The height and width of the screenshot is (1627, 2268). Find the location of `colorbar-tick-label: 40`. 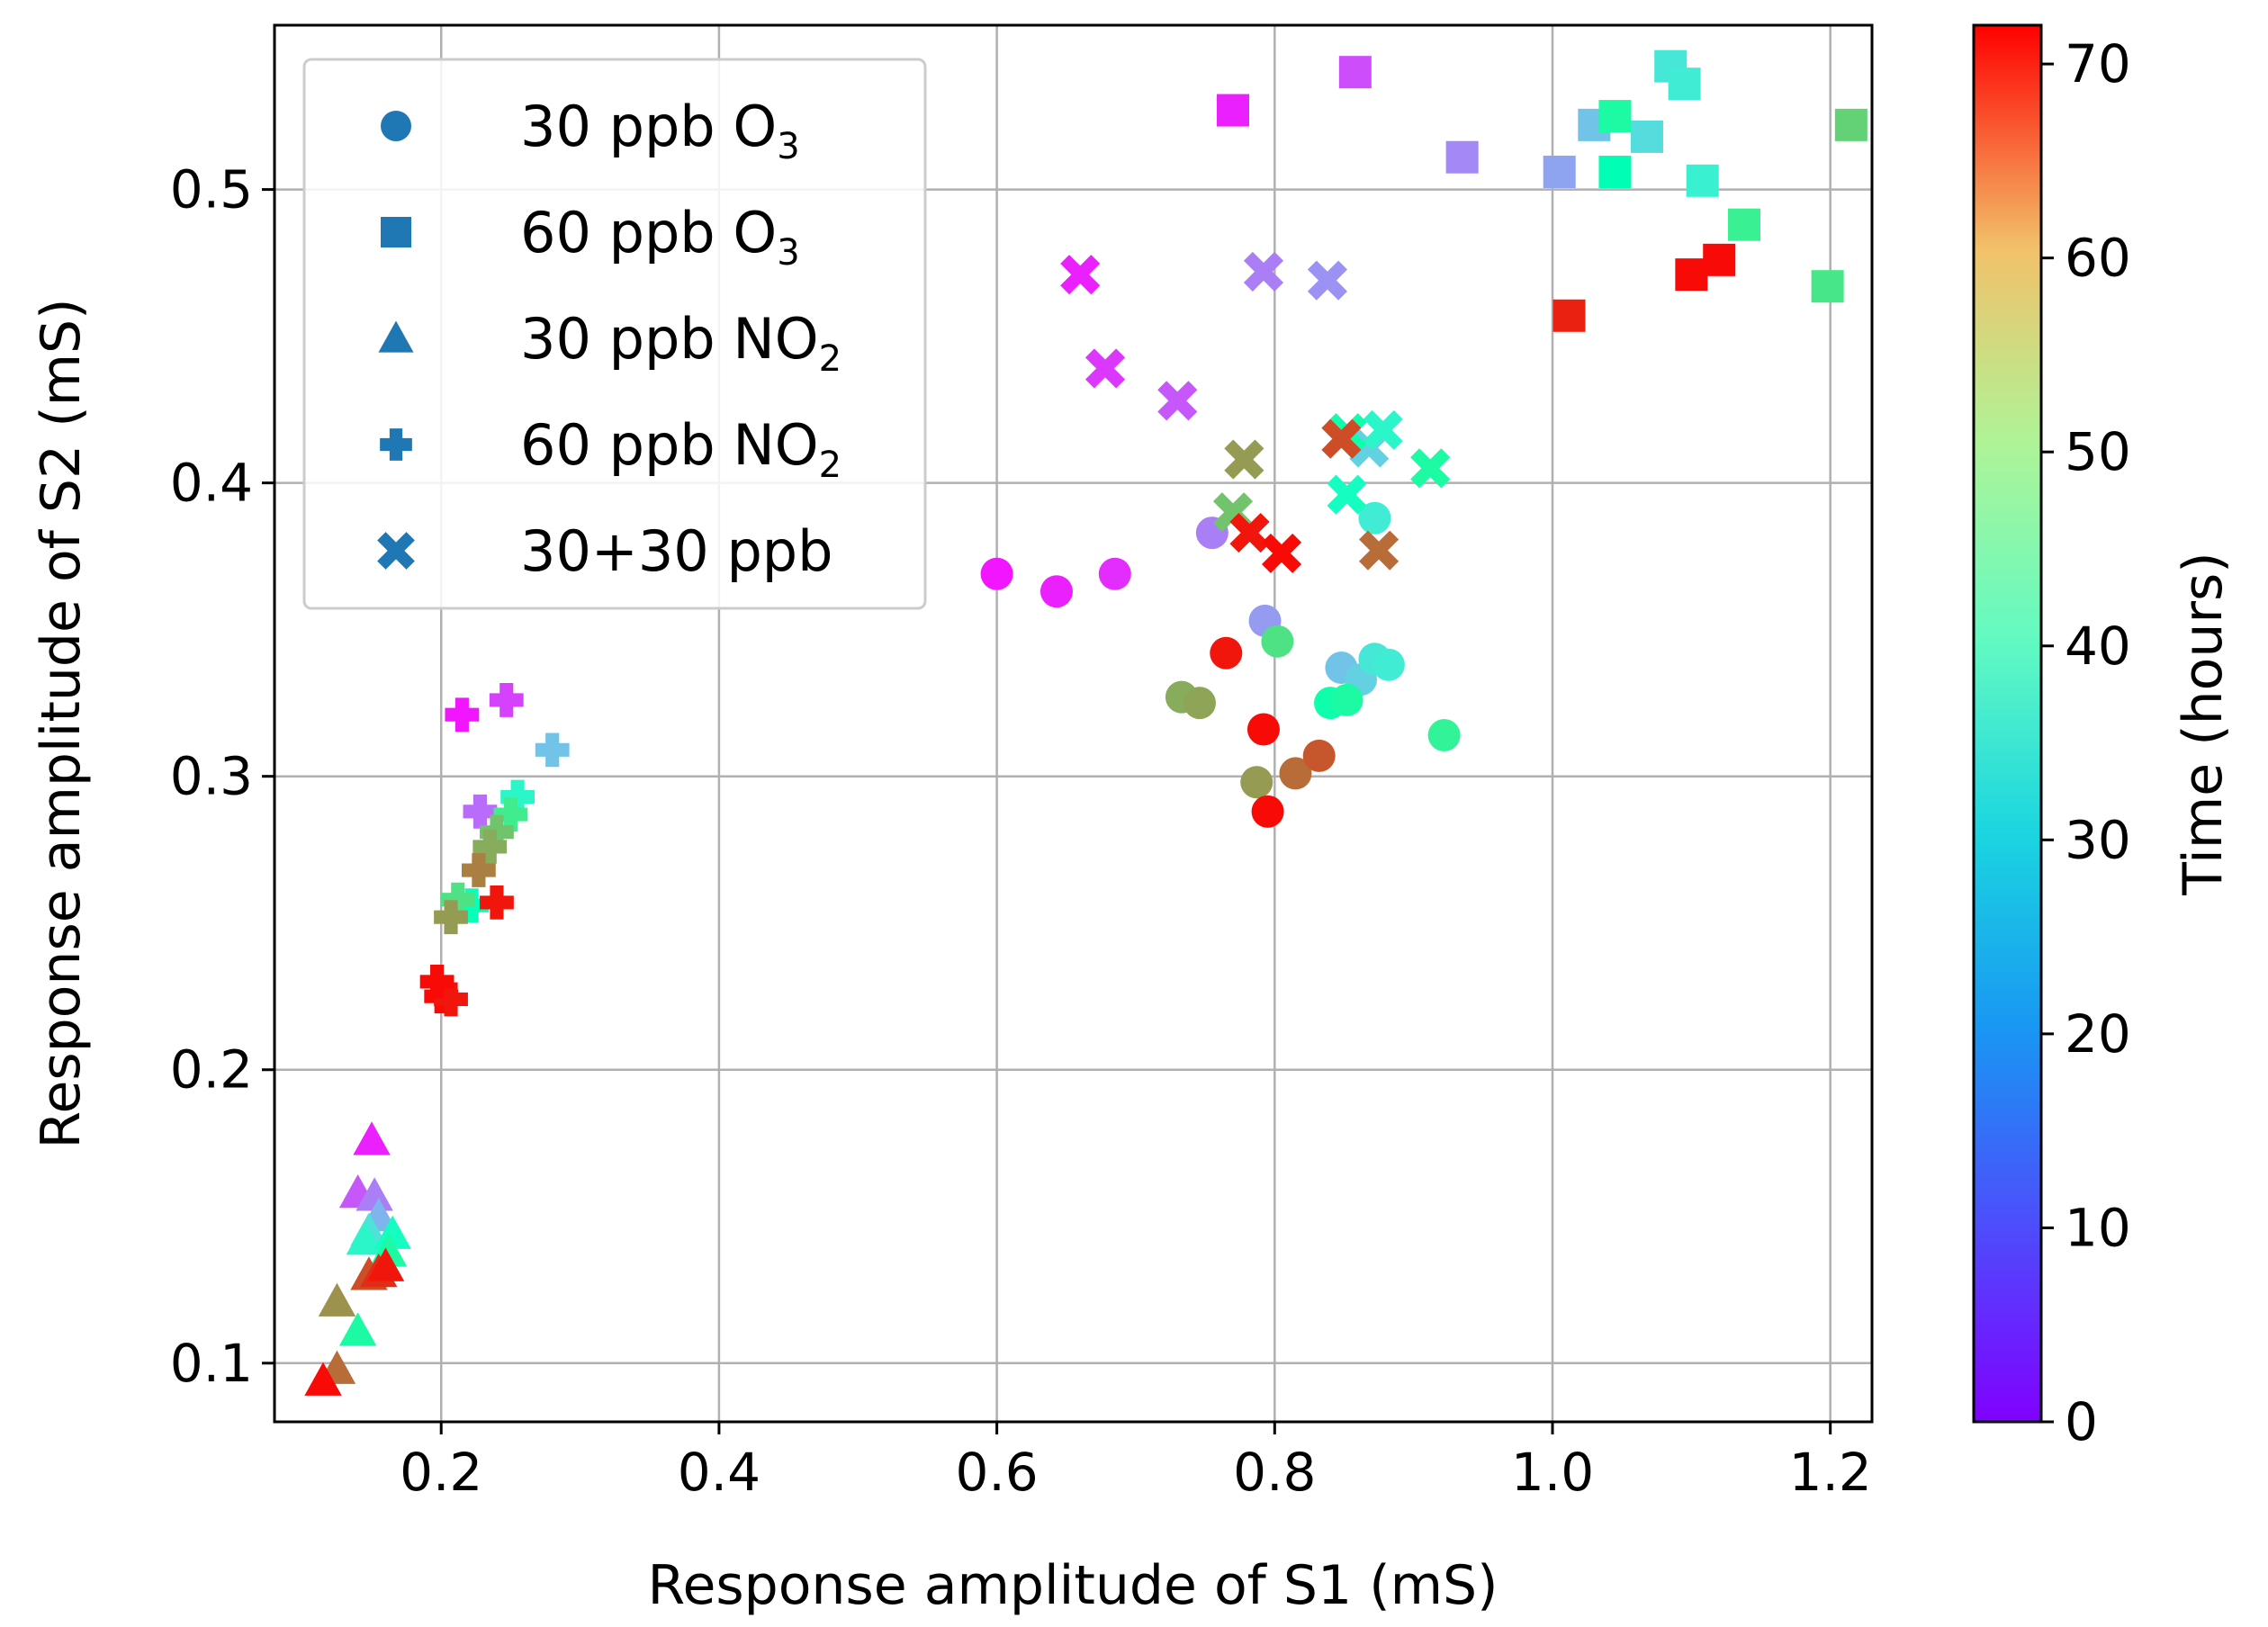

colorbar-tick-label: 40 is located at coordinates (2098, 647).